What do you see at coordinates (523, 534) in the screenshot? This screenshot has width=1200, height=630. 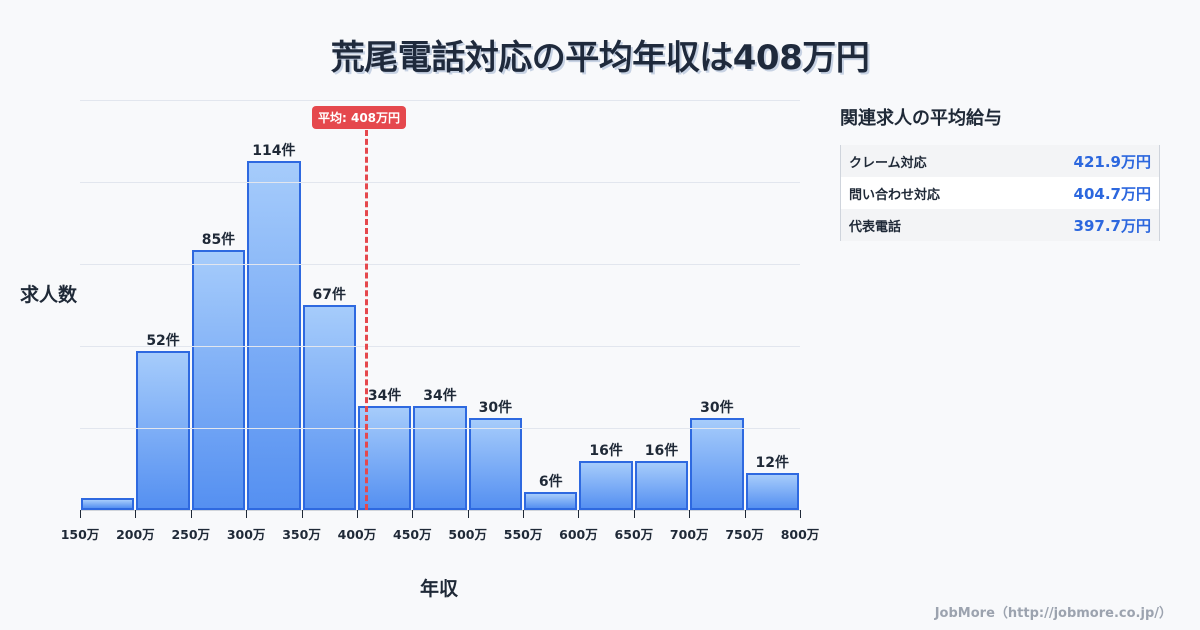 I see `x-tick-label: 550万` at bounding box center [523, 534].